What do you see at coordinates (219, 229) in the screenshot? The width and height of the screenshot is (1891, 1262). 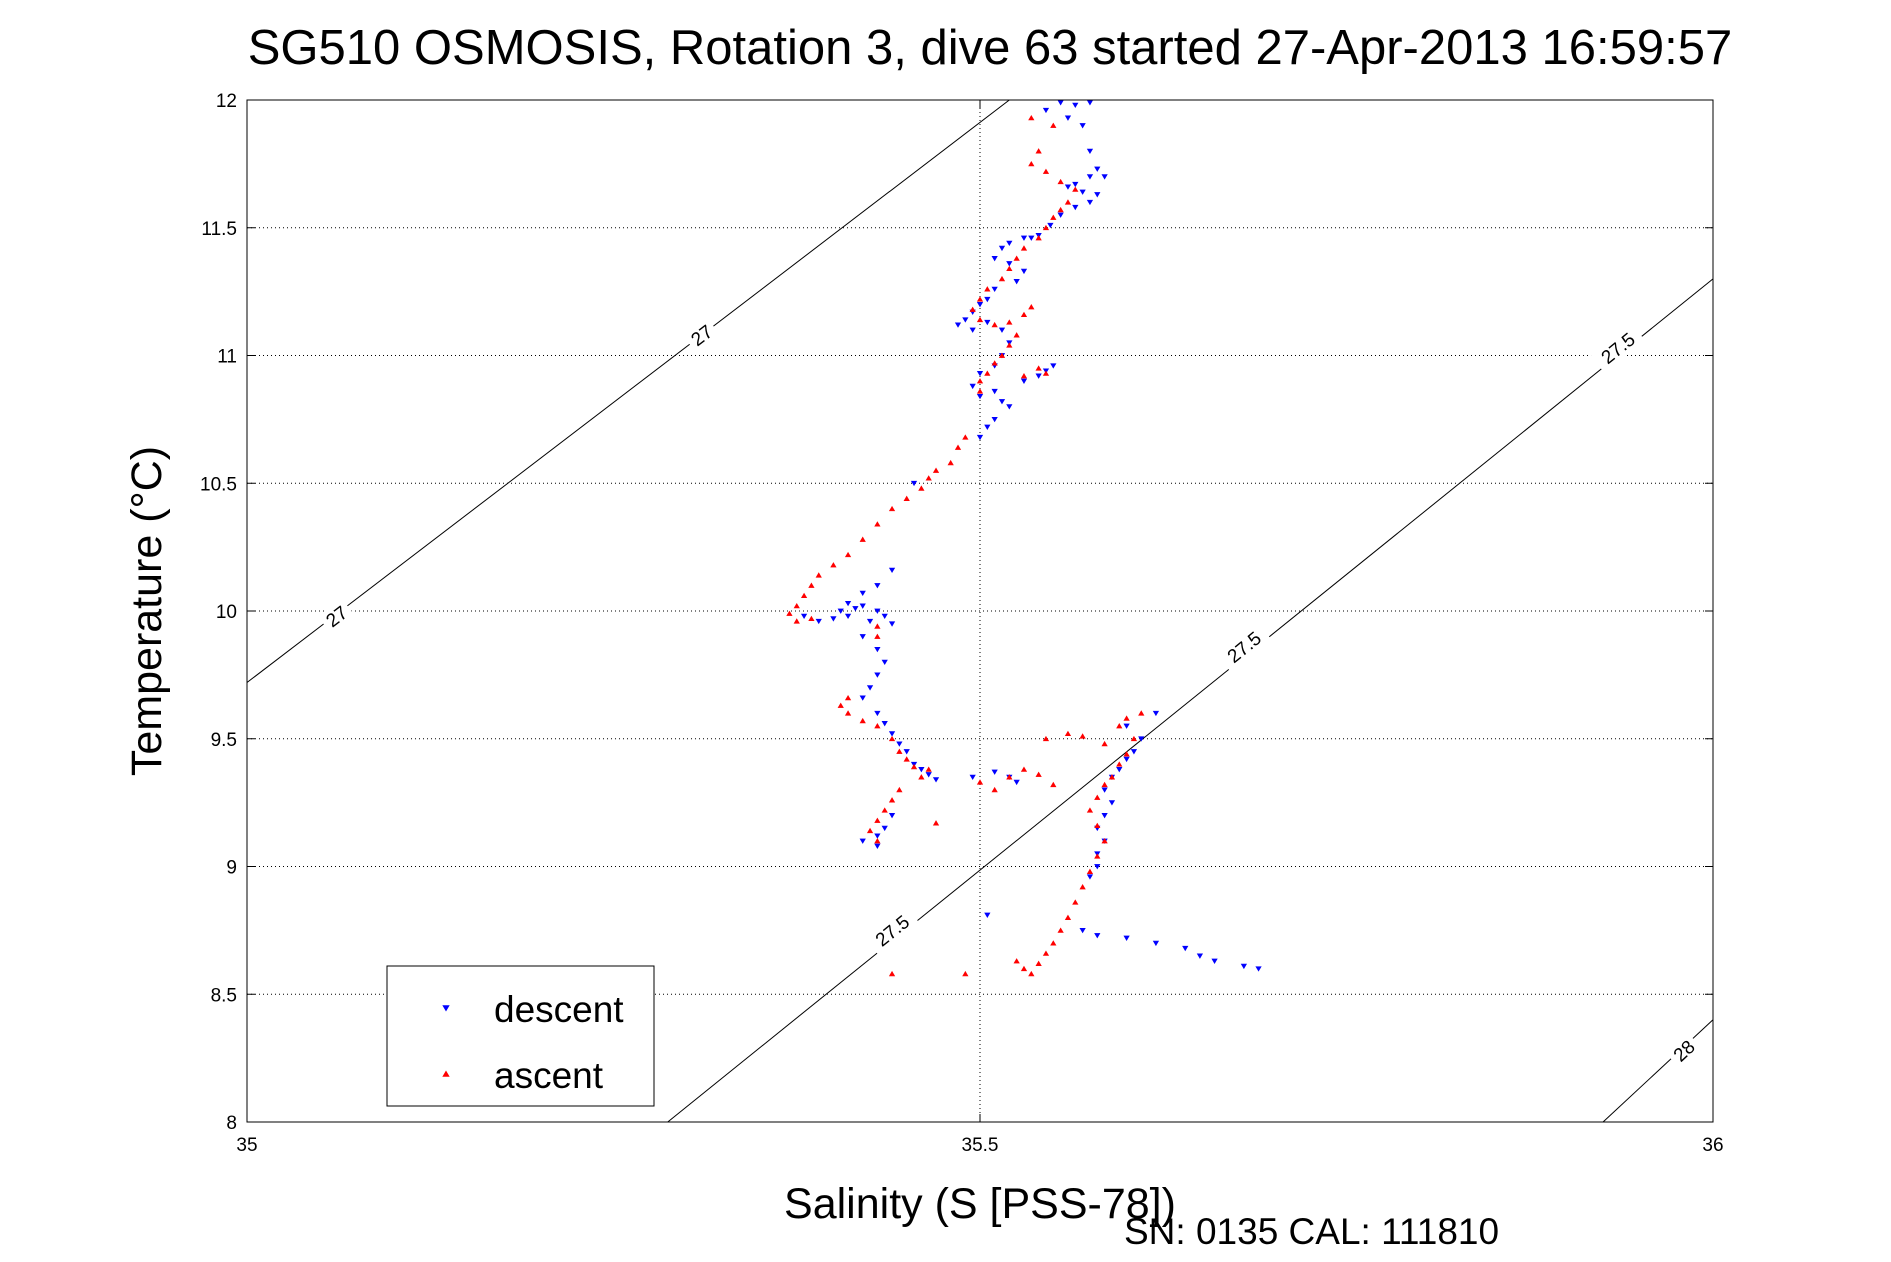 I see `y-tick-label: 11.5` at bounding box center [219, 229].